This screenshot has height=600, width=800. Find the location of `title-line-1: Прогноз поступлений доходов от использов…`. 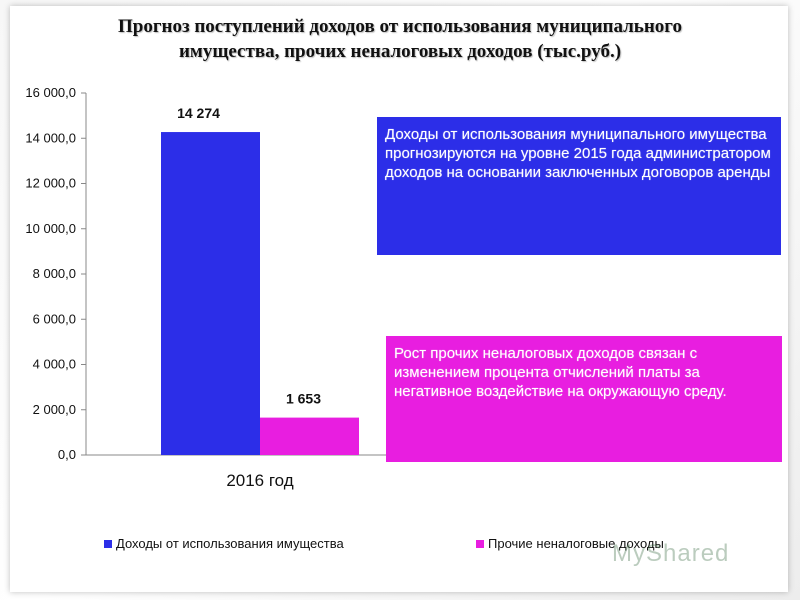

title-line-1: Прогноз поступлений доходов от использов… is located at coordinates (400, 26).